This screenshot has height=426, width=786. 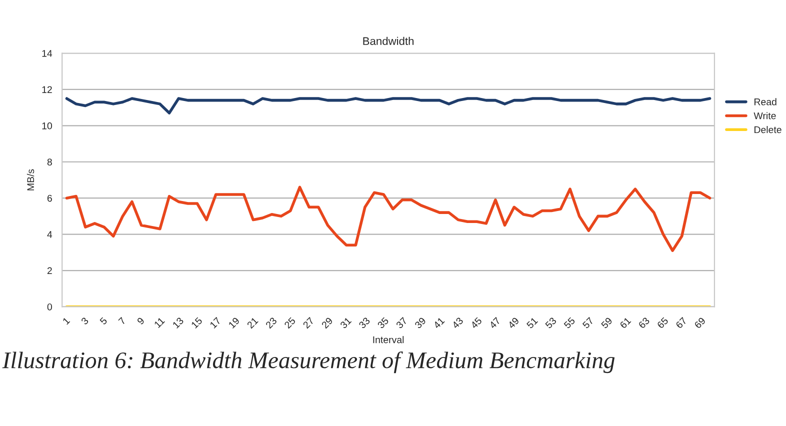 I want to click on x-tick-label: 45, so click(x=476, y=322).